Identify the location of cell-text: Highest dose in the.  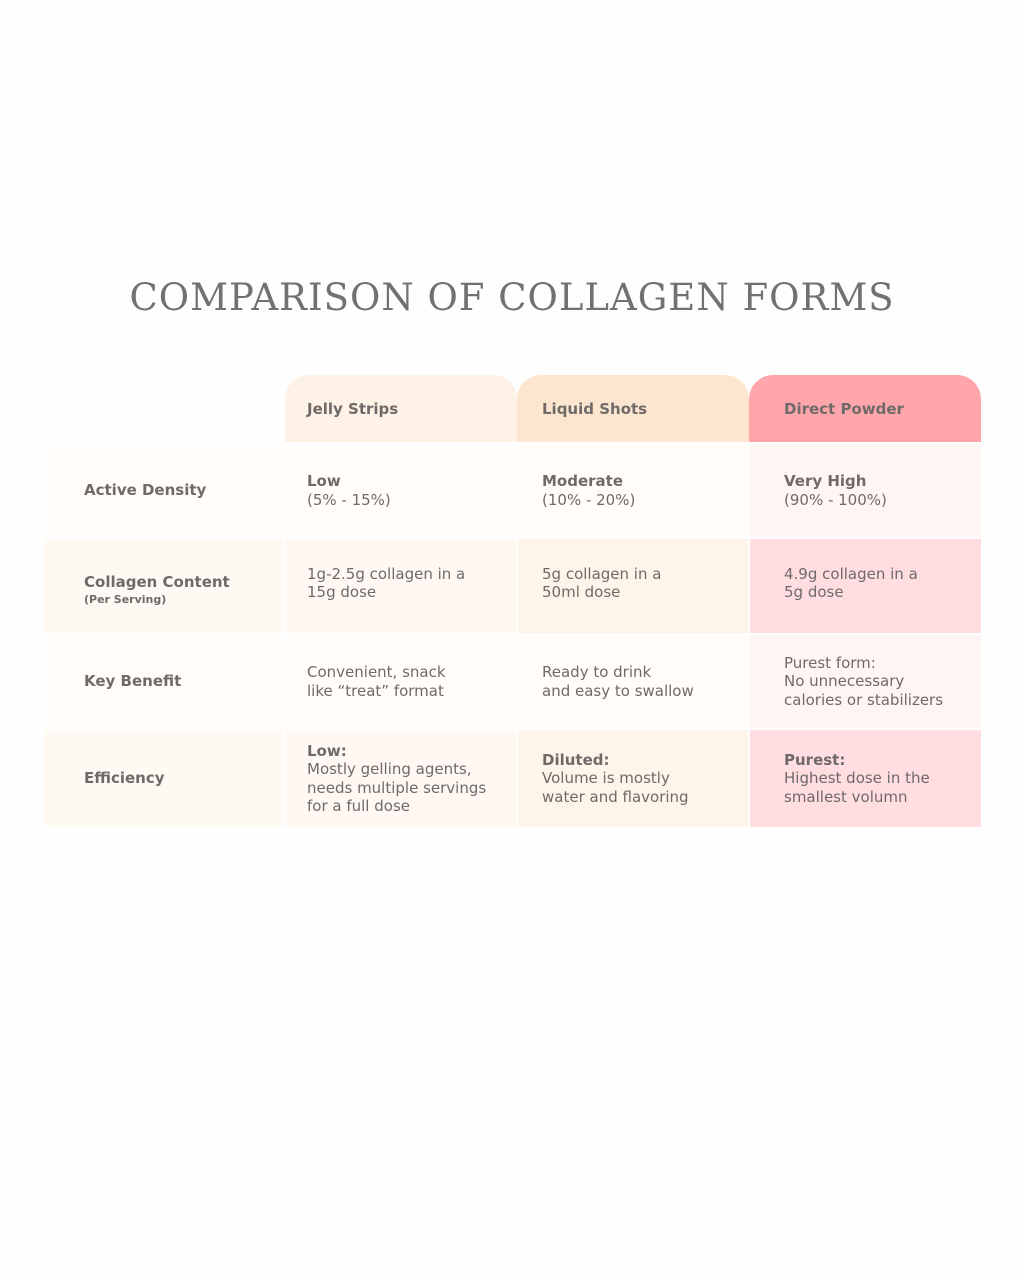
(857, 778).